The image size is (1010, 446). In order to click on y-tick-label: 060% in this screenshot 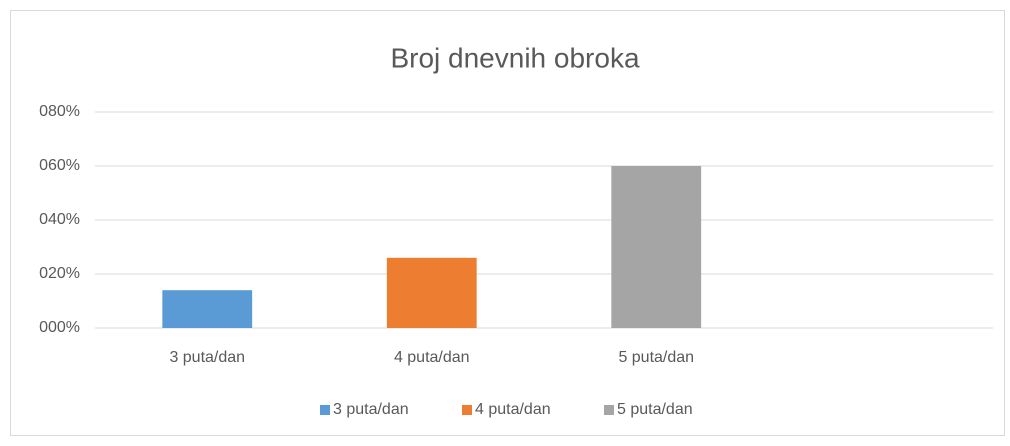, I will do `click(59, 165)`.